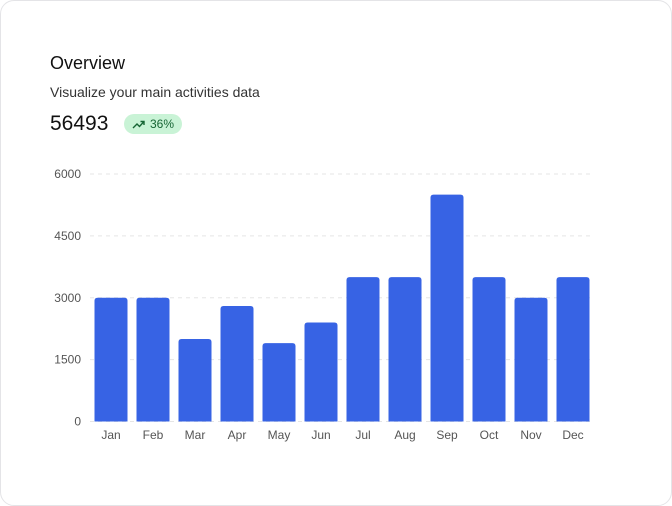 The width and height of the screenshot is (672, 506). Describe the element at coordinates (77, 422) in the screenshot. I see `y-tick-label: 0` at that location.